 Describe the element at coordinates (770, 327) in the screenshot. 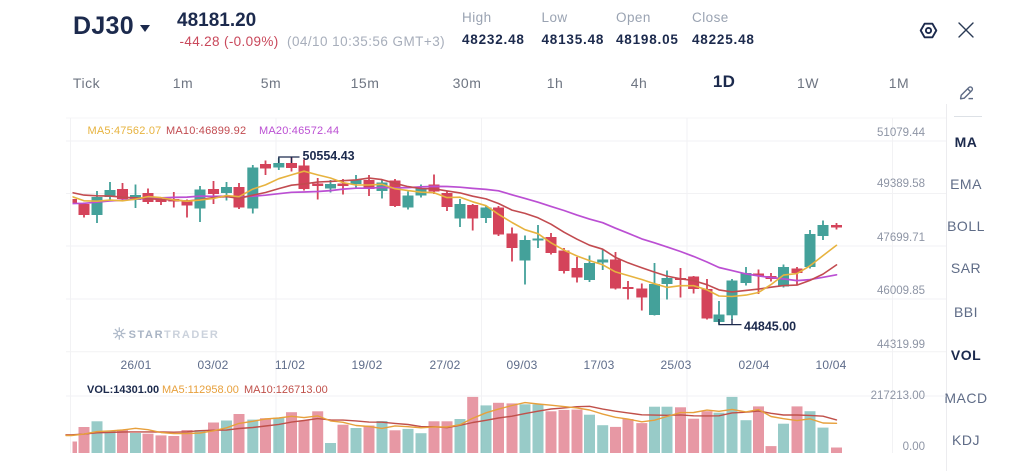

I see `svg-text: 44845.00` at that location.